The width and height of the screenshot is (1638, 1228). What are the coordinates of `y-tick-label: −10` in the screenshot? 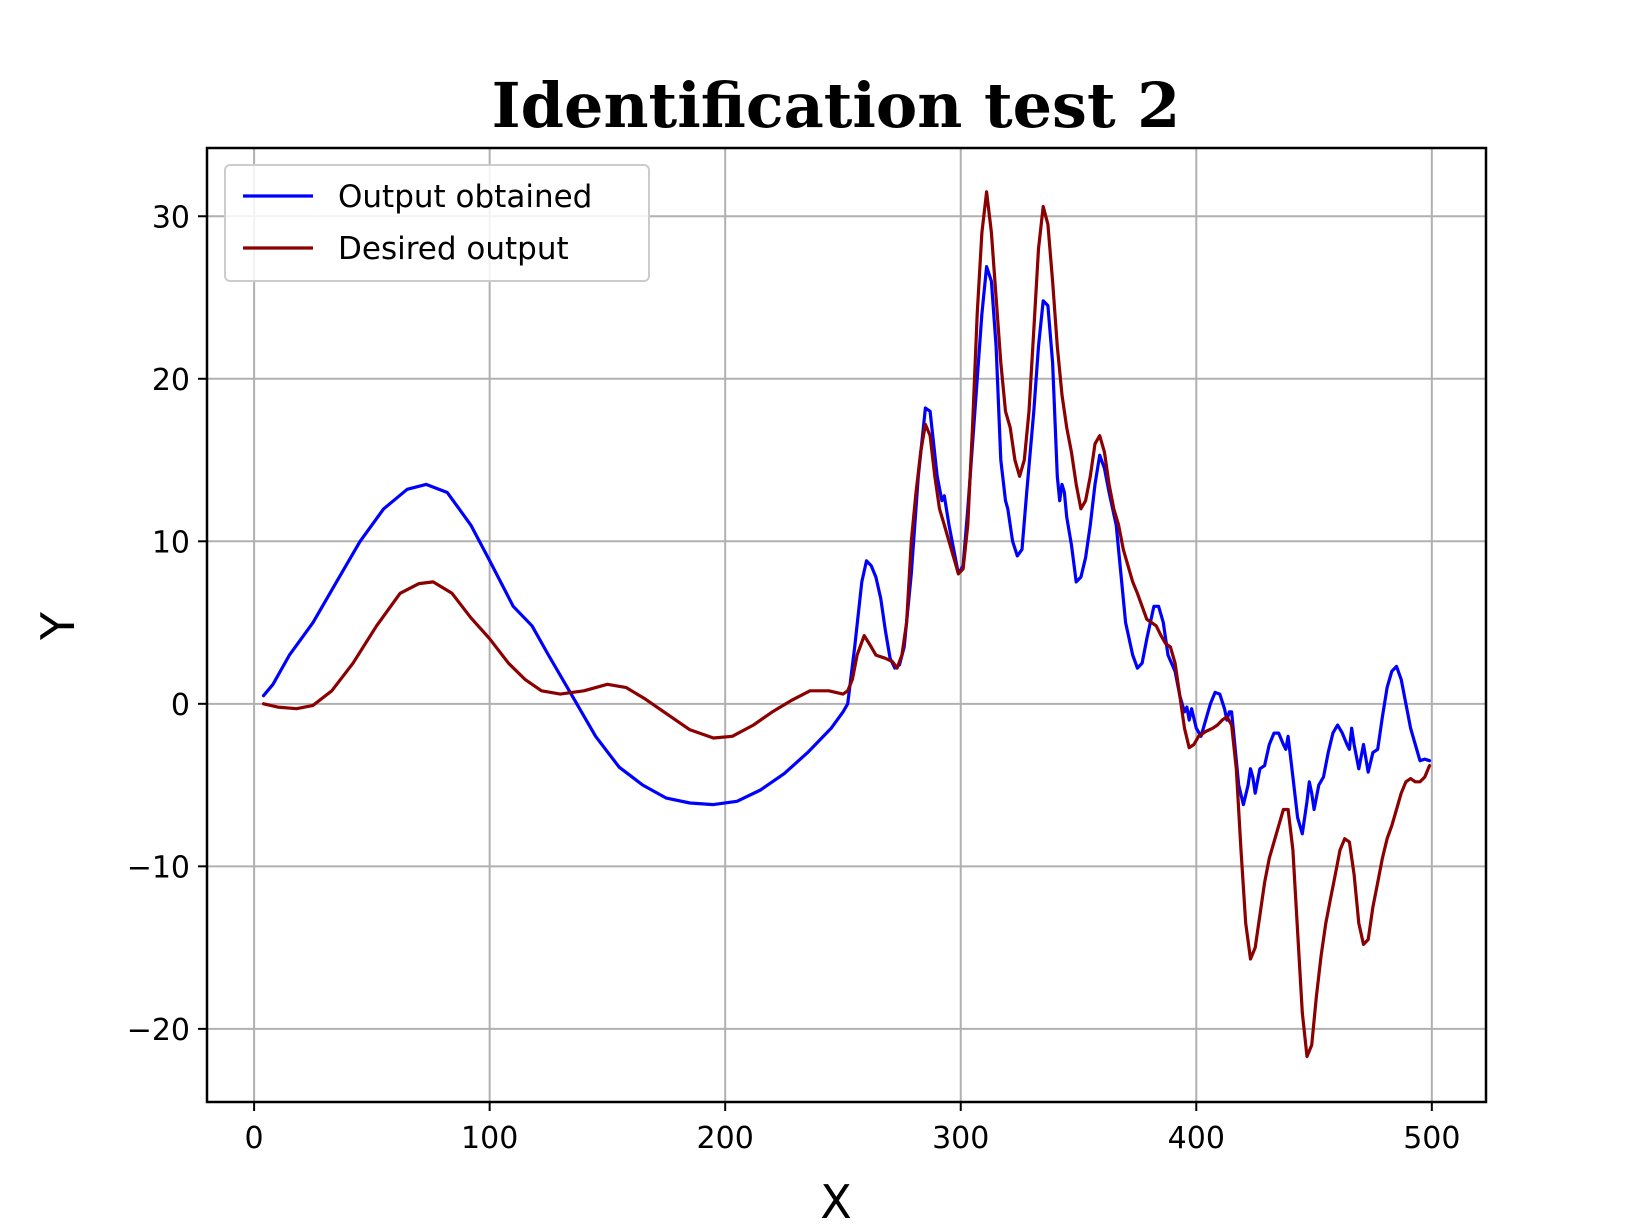 It's located at (158, 867).